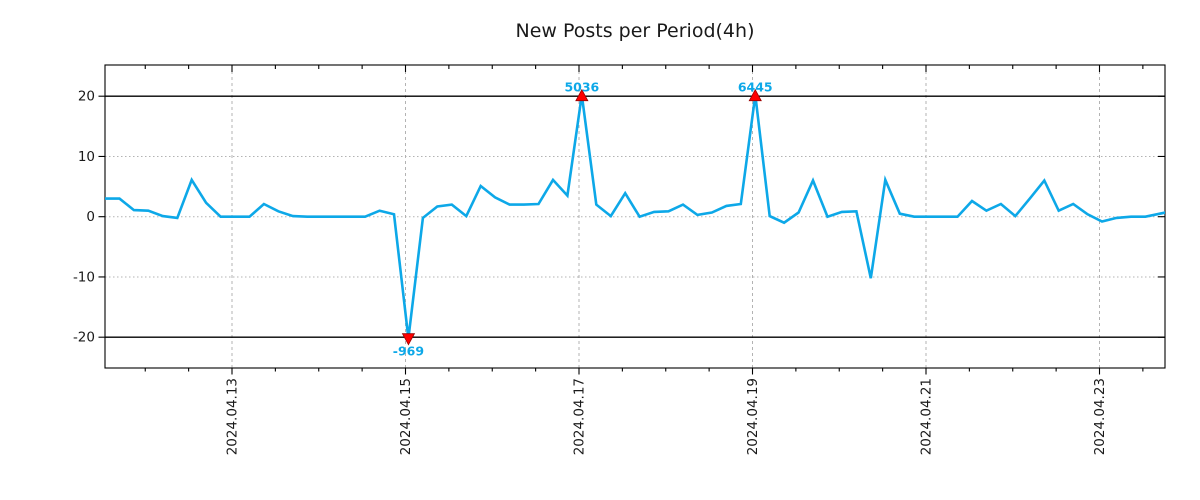 The width and height of the screenshot is (1200, 500). I want to click on y-tick-label: 10, so click(86, 157).